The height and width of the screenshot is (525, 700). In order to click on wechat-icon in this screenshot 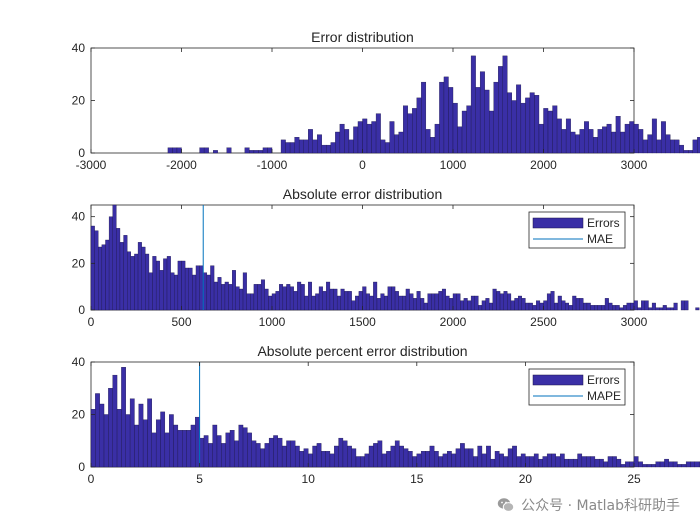, I will do `click(506, 505)`.